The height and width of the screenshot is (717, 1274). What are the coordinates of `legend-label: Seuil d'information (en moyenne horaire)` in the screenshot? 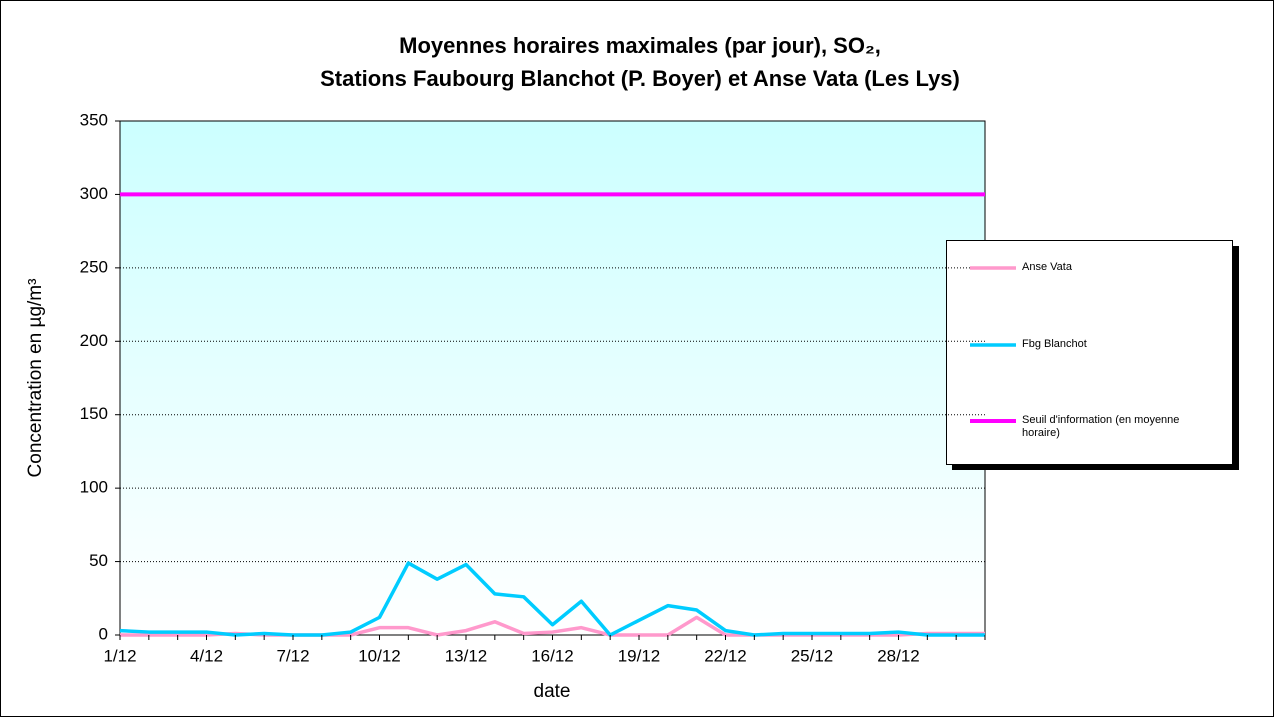 It's located at (1101, 426).